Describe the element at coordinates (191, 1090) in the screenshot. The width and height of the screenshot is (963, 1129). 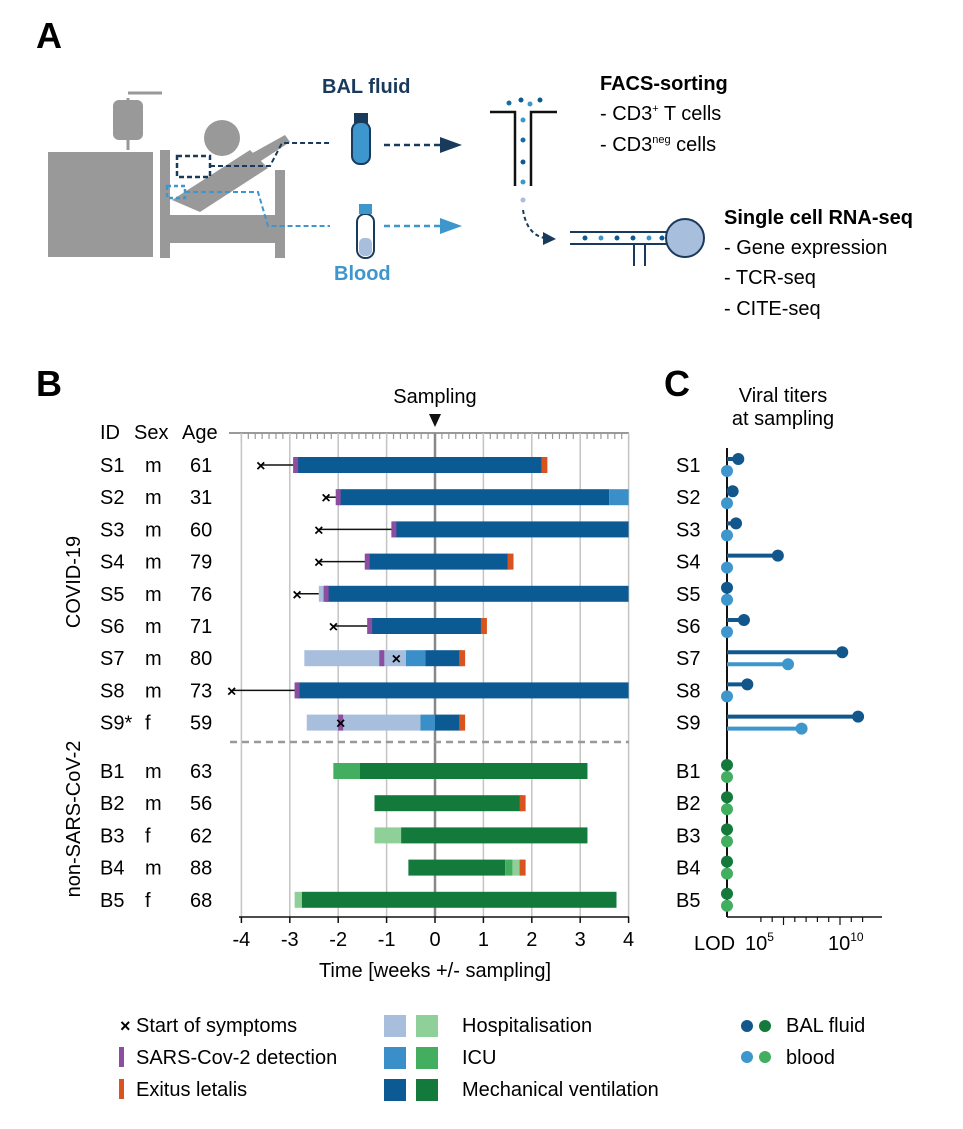
I see `legend-exitus: Exitus letalis` at that location.